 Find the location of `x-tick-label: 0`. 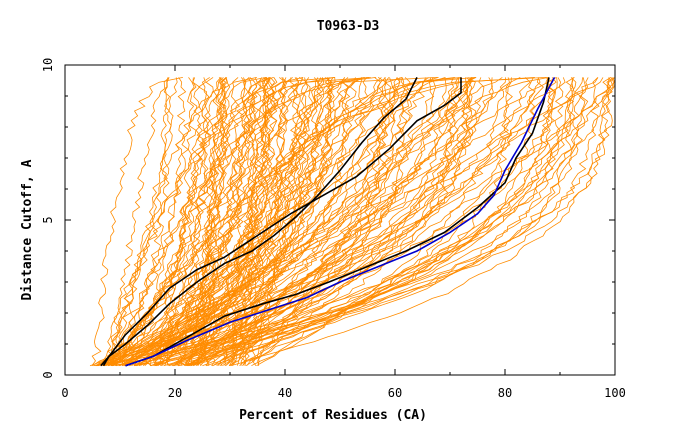

x-tick-label: 0 is located at coordinates (64, 393).